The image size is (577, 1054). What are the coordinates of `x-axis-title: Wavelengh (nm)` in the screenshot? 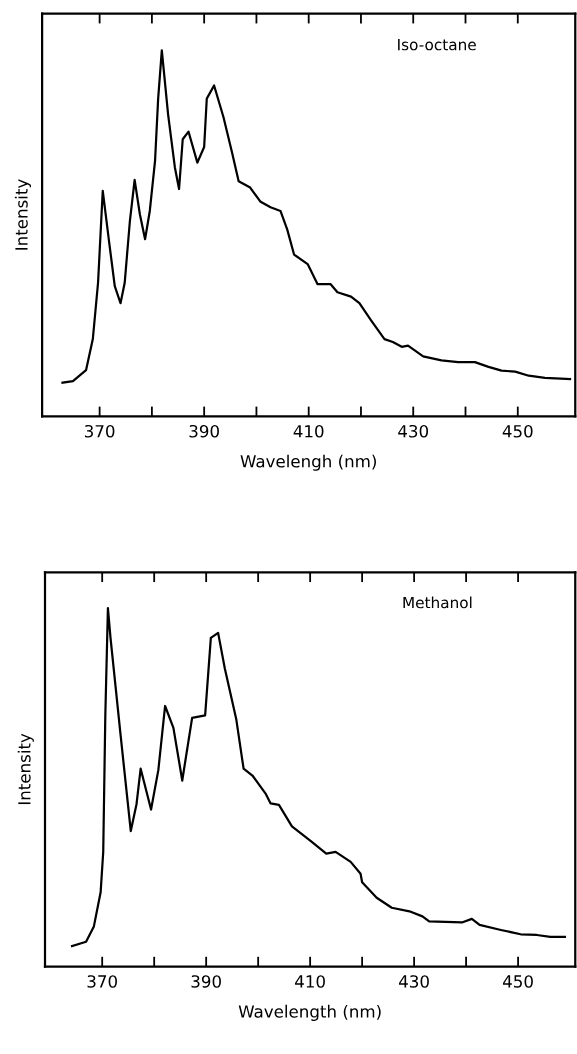 It's located at (308, 462).